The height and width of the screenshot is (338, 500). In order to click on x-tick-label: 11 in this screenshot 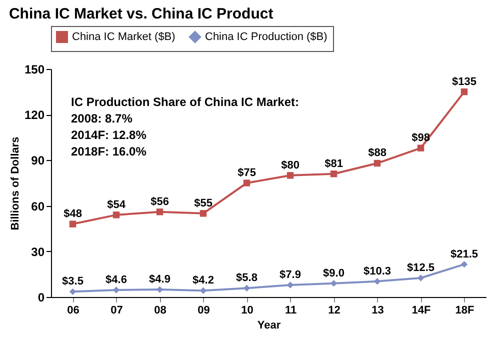, I will do `click(290, 310)`.